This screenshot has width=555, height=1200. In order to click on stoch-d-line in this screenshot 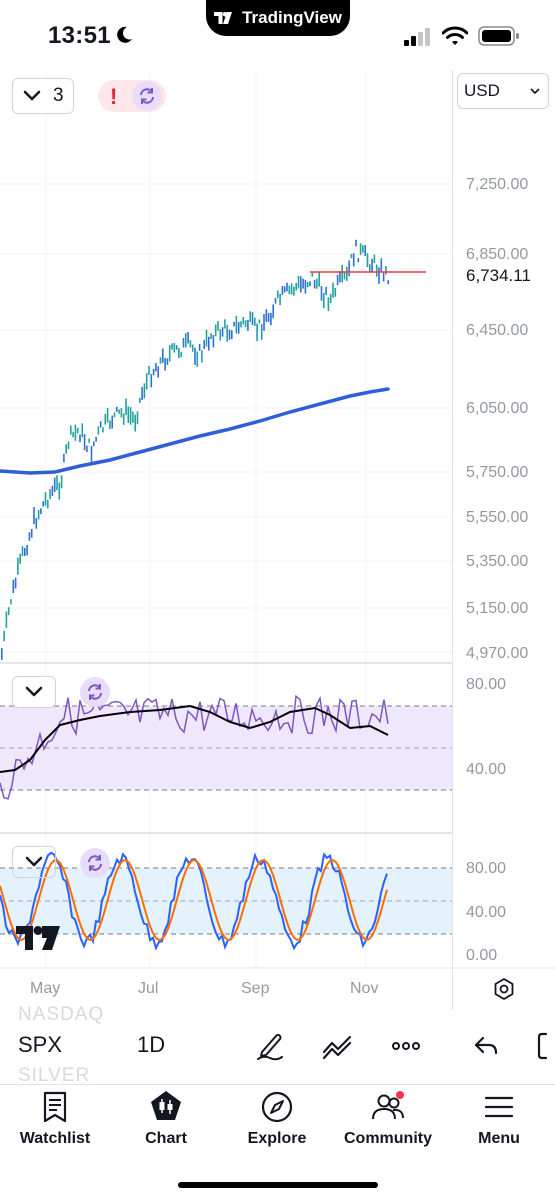, I will do `click(194, 900)`.